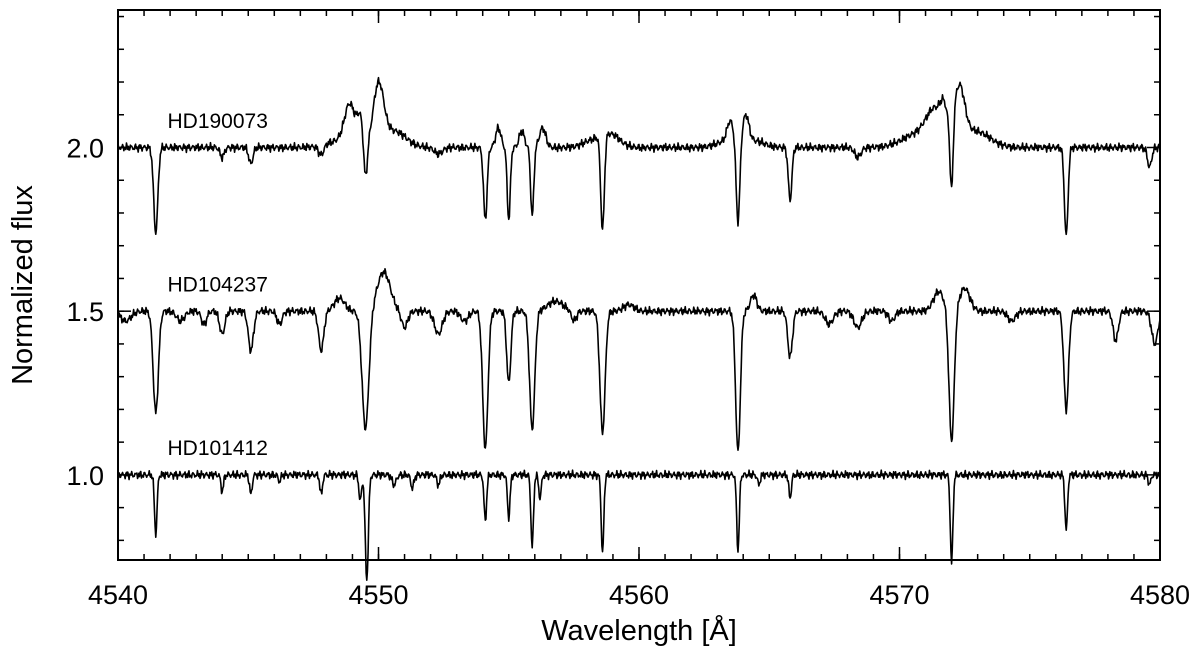 This screenshot has width=1200, height=654. I want to click on y-tick-label: 1.0, so click(85, 476).